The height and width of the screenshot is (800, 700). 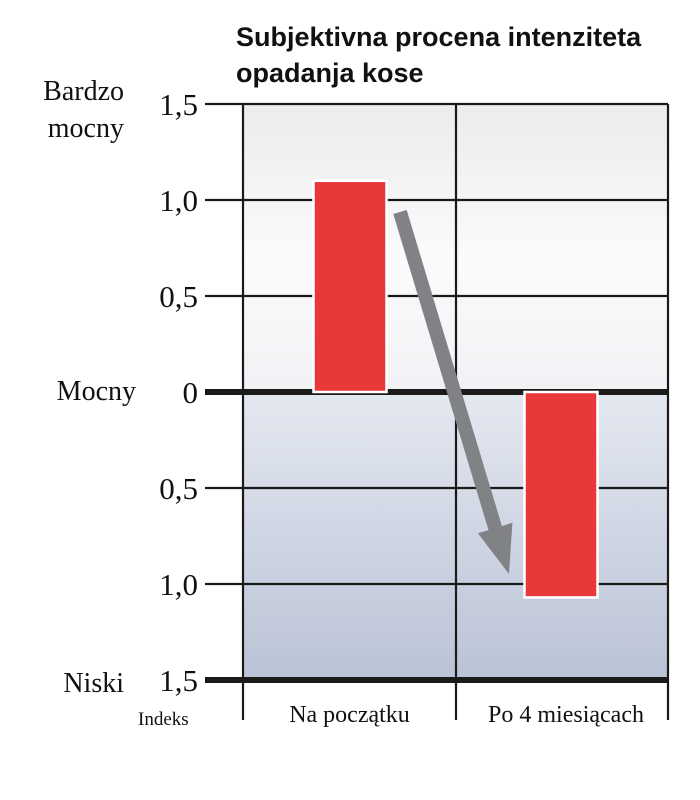 What do you see at coordinates (86, 128) in the screenshot?
I see `y-side-label-top-2: mocny` at bounding box center [86, 128].